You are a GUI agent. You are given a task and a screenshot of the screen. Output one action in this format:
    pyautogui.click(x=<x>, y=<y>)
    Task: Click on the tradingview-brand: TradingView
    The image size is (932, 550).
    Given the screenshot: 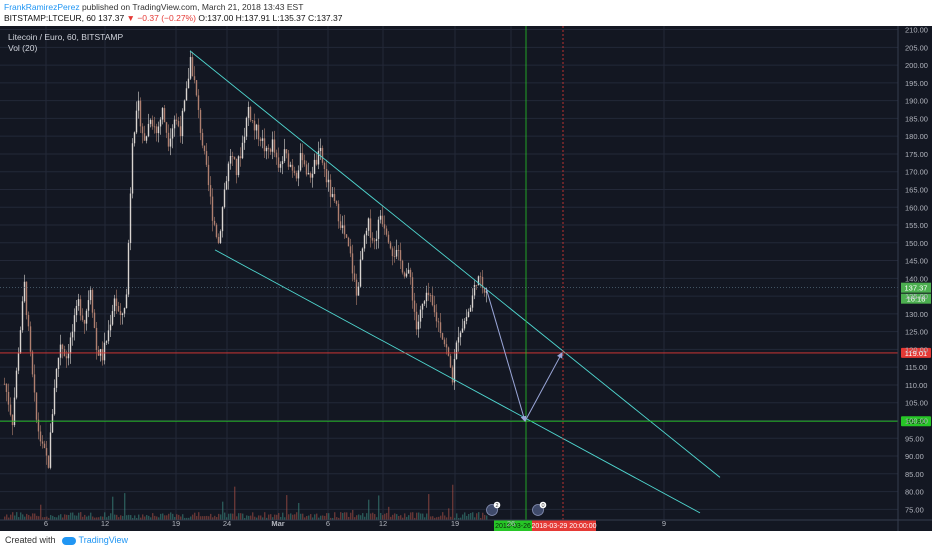 What is the action you would take?
    pyautogui.click(x=103, y=540)
    